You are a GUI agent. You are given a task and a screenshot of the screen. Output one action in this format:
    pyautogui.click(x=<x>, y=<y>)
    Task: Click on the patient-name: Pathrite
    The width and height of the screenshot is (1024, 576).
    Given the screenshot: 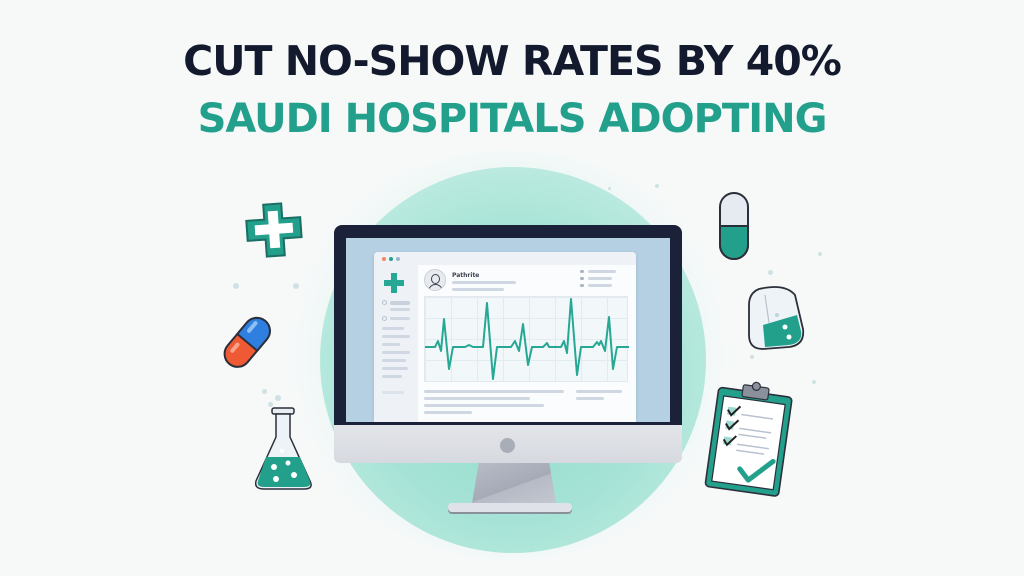 What is the action you would take?
    pyautogui.click(x=466, y=275)
    